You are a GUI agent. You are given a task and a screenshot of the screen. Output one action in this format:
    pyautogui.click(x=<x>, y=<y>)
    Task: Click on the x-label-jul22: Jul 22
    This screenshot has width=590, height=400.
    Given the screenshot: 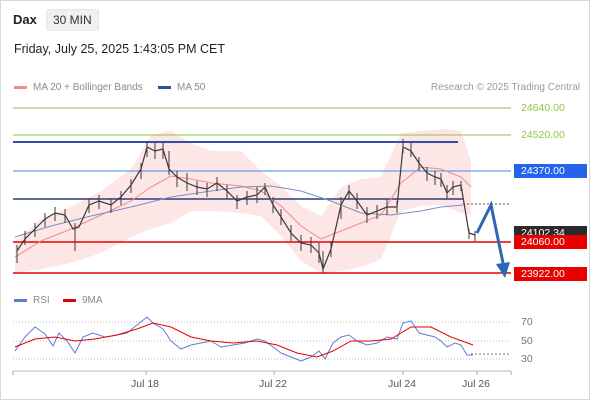 What is the action you would take?
    pyautogui.click(x=273, y=384)
    